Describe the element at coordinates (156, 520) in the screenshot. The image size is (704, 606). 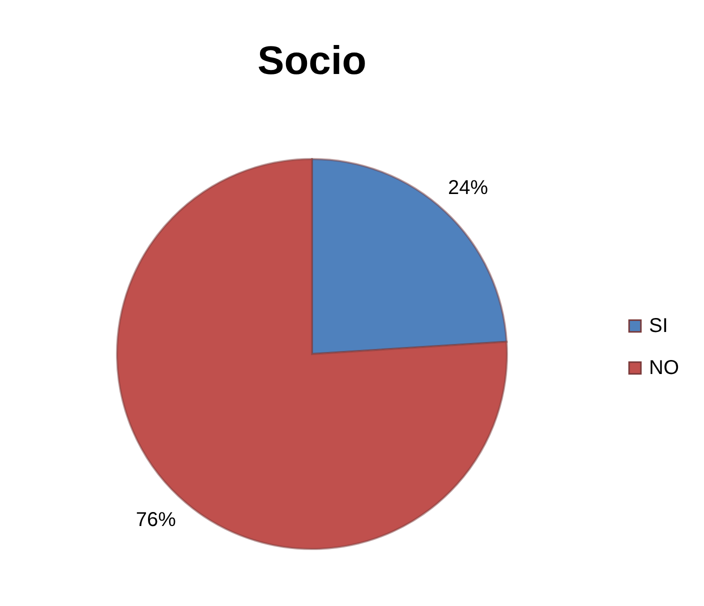
I see `data-label: 76%` at that location.